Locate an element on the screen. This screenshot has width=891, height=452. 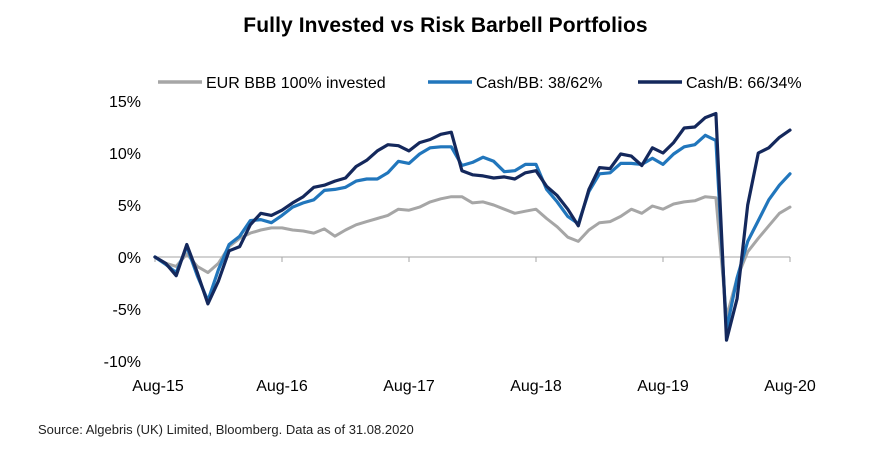
y-tick-label: 0% is located at coordinates (129, 258).